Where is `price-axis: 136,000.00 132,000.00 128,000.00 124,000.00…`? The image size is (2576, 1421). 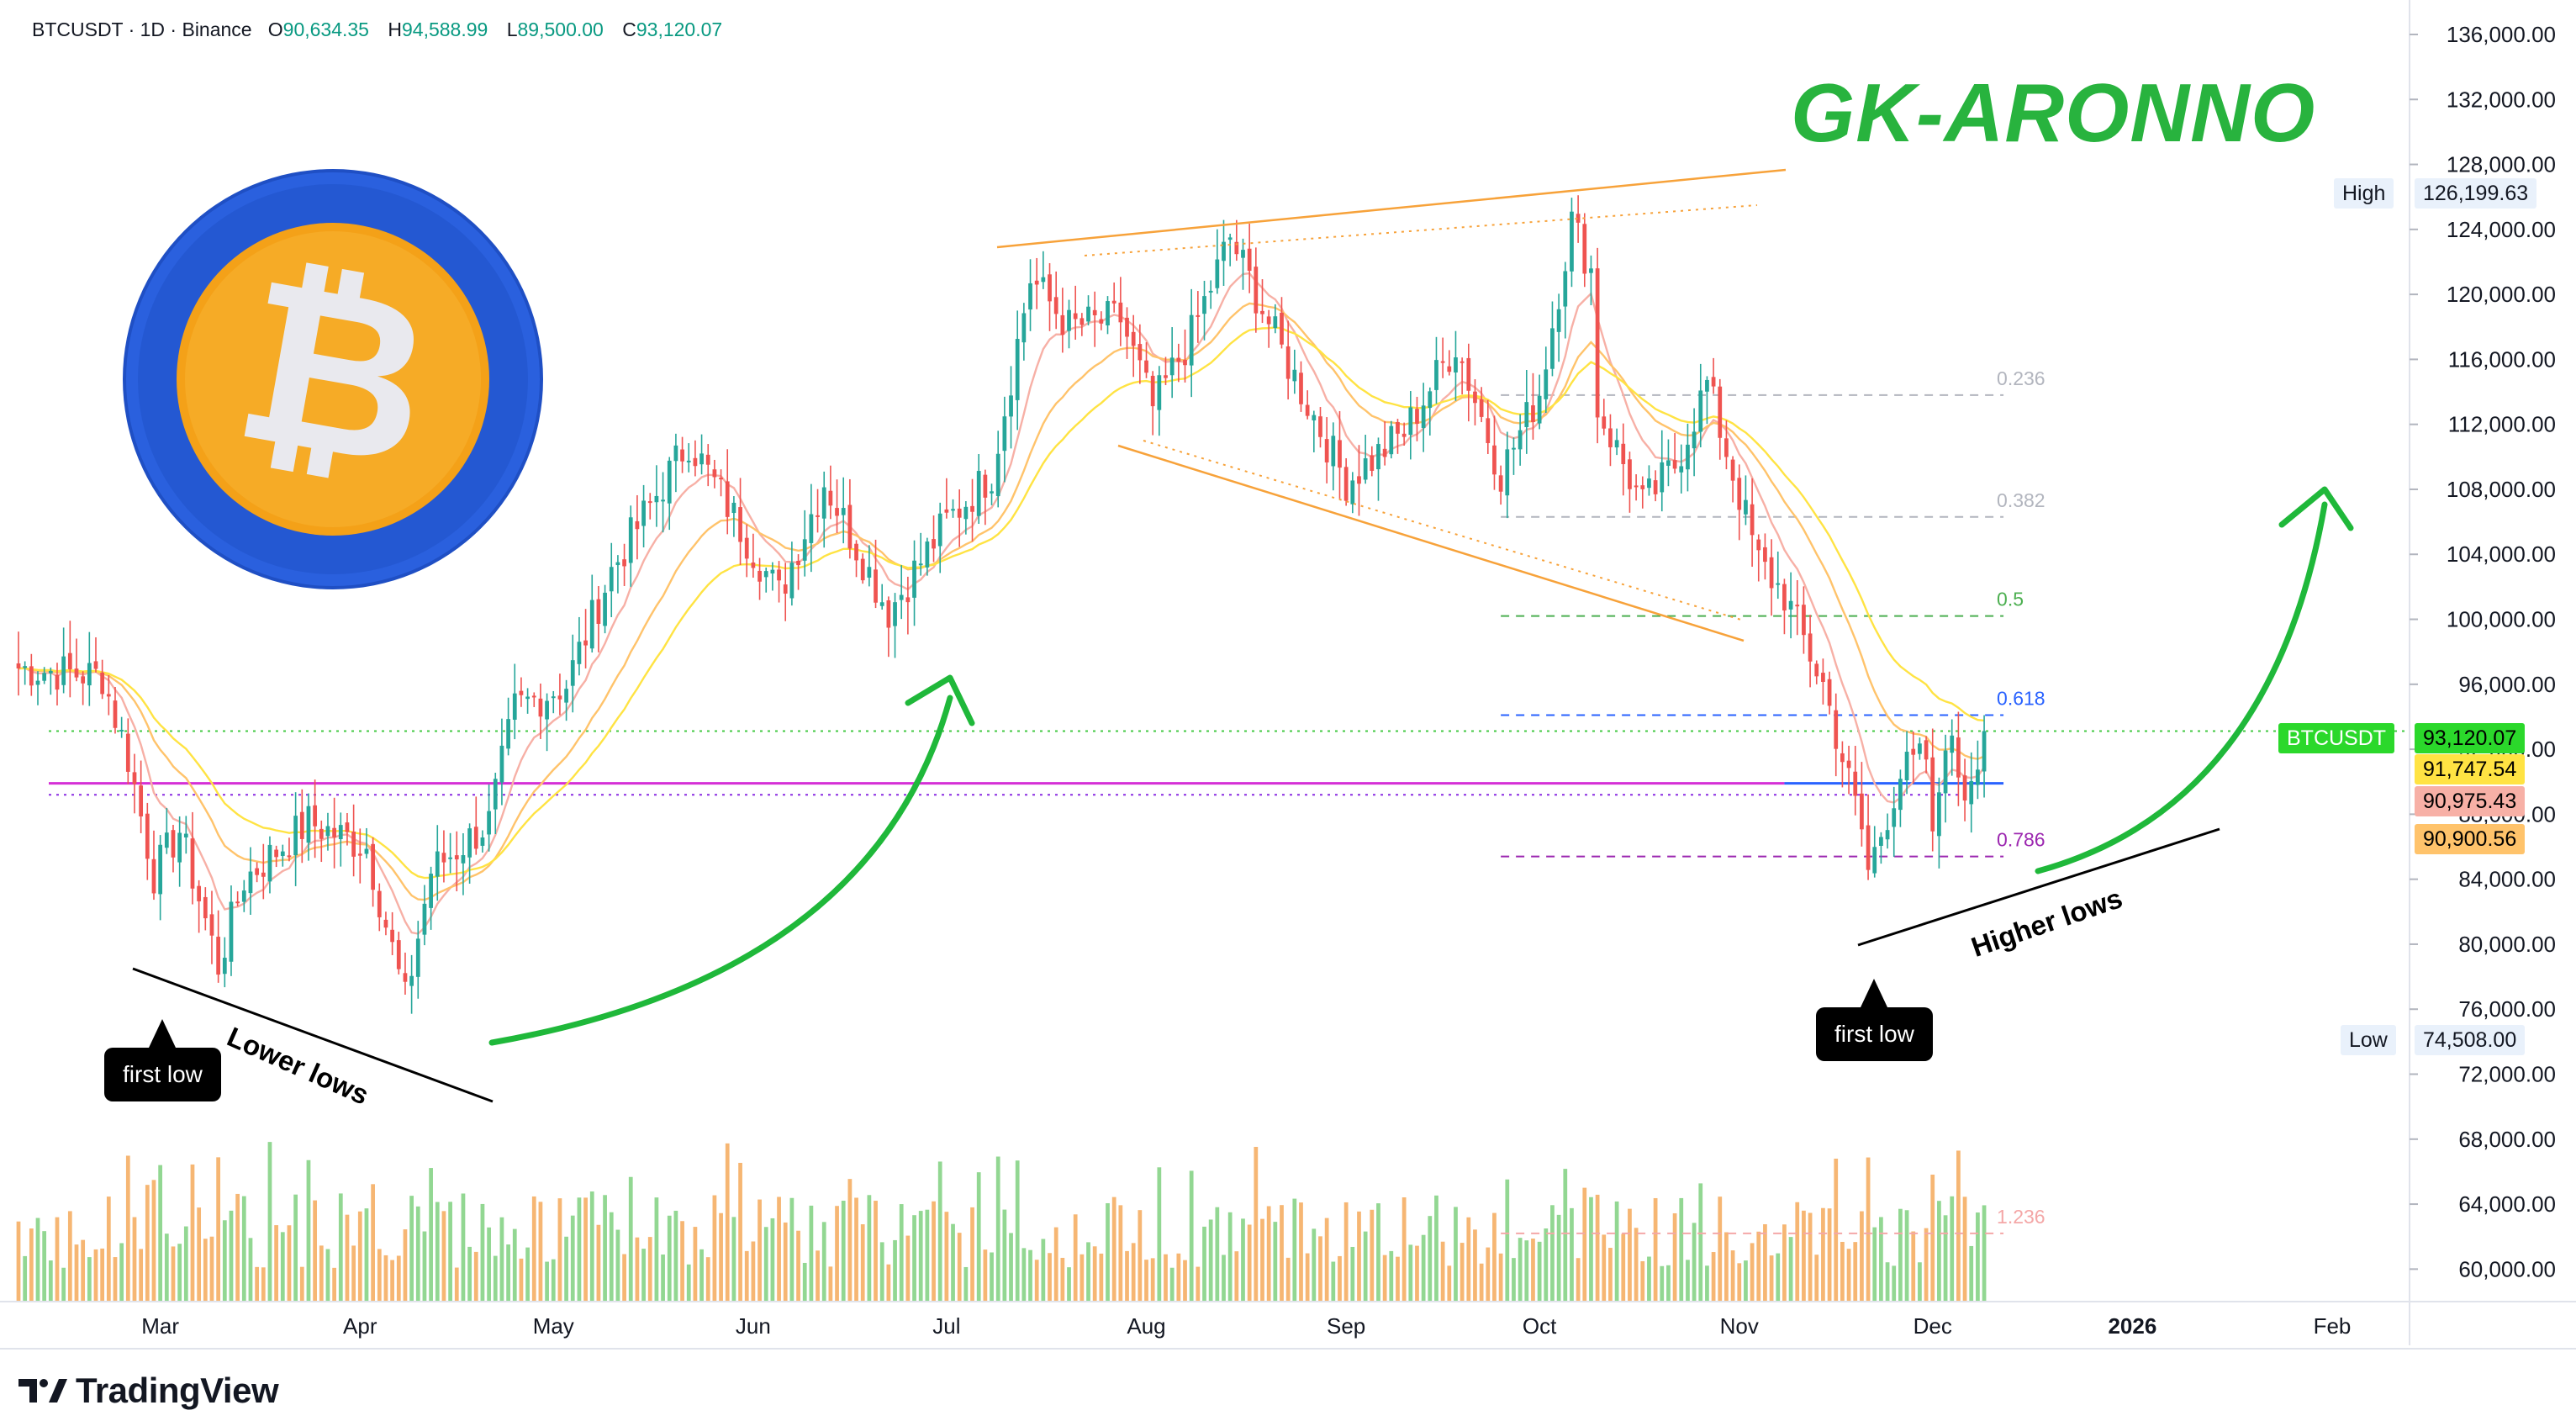 price-axis: 136,000.00 132,000.00 128,000.00 124,000.00… is located at coordinates (2482, 672).